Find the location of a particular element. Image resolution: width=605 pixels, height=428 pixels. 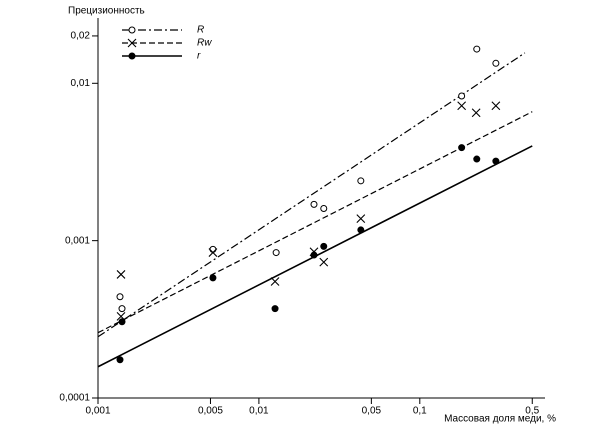

x-tick-label: 0,1 is located at coordinates (420, 411).